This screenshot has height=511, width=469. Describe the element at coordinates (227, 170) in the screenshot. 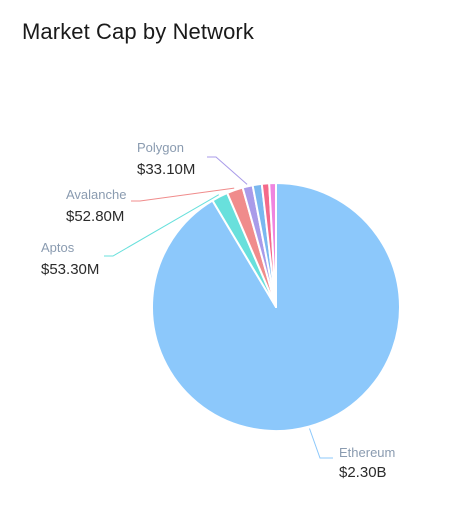

I see `leader-line-polygon` at that location.